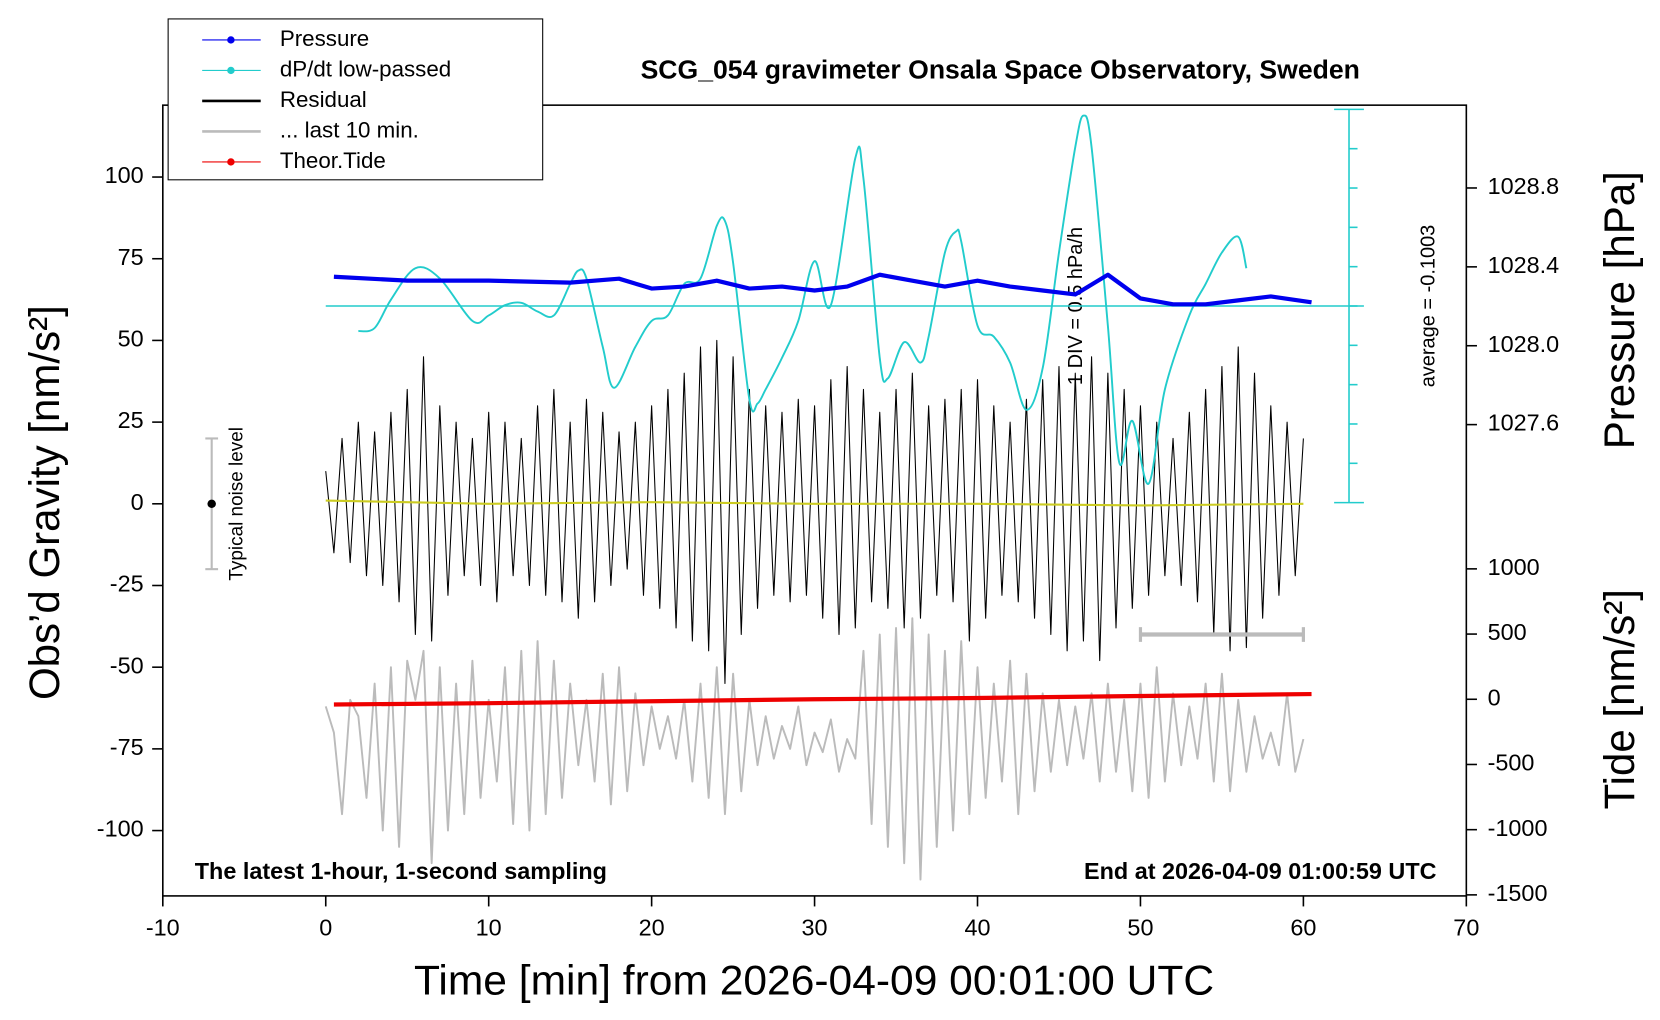  Describe the element at coordinates (324, 38) in the screenshot. I see `legend-label: Pressure` at that location.